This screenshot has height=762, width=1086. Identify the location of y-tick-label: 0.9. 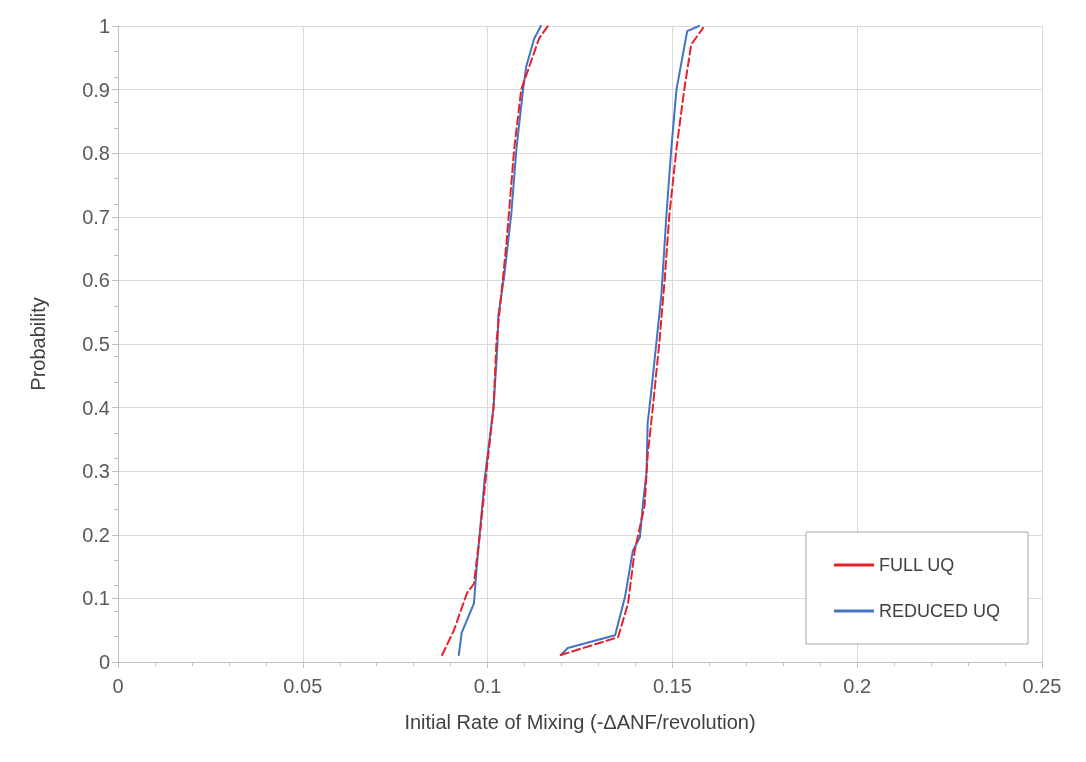
(96, 89).